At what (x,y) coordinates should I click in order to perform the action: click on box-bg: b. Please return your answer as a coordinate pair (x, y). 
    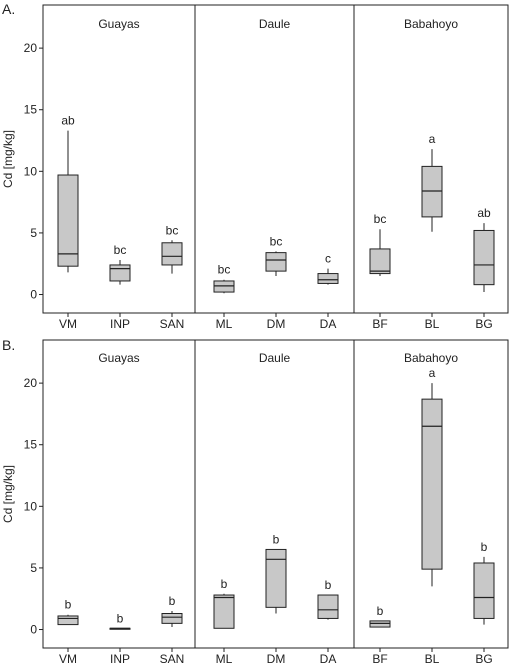
    Looking at the image, I should click on (484, 582).